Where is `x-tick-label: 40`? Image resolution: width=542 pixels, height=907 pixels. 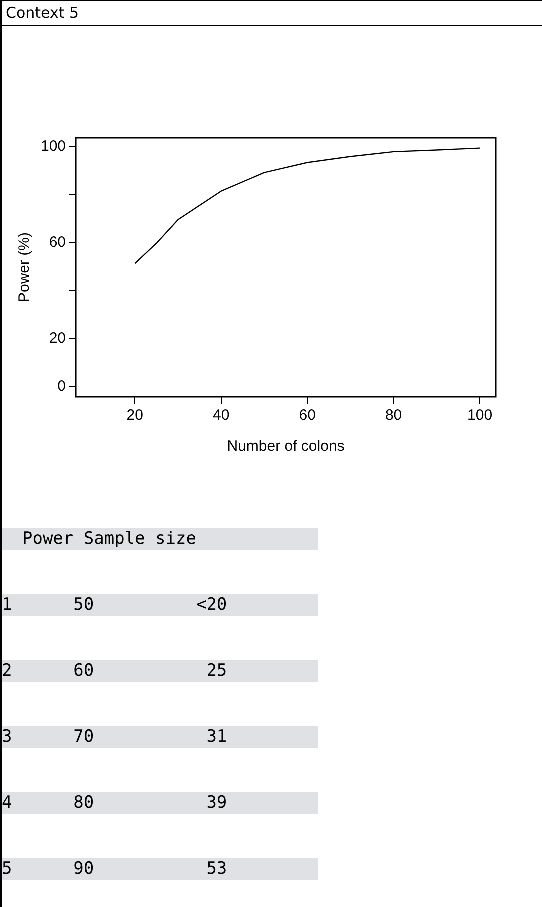
x-tick-label: 40 is located at coordinates (221, 415).